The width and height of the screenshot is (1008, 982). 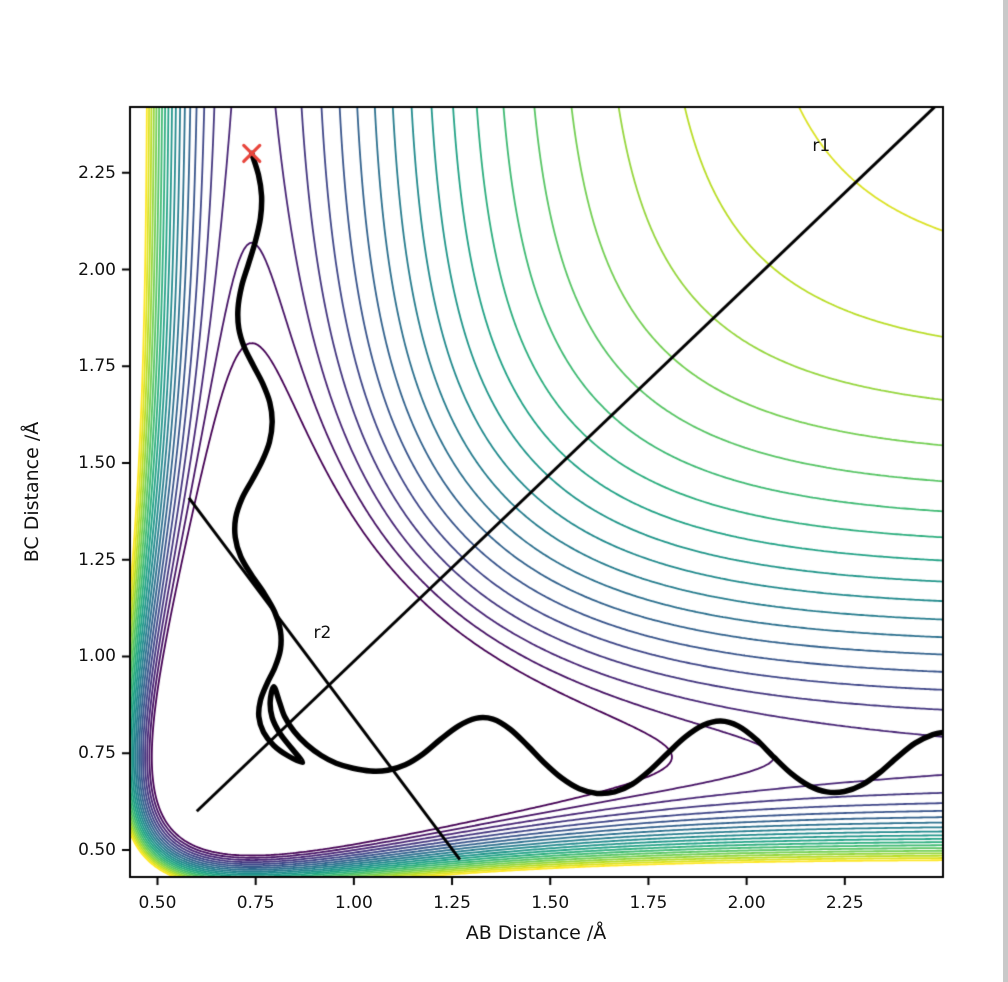 What do you see at coordinates (536, 933) in the screenshot?
I see `x-axis-label: AB Distance /Å` at bounding box center [536, 933].